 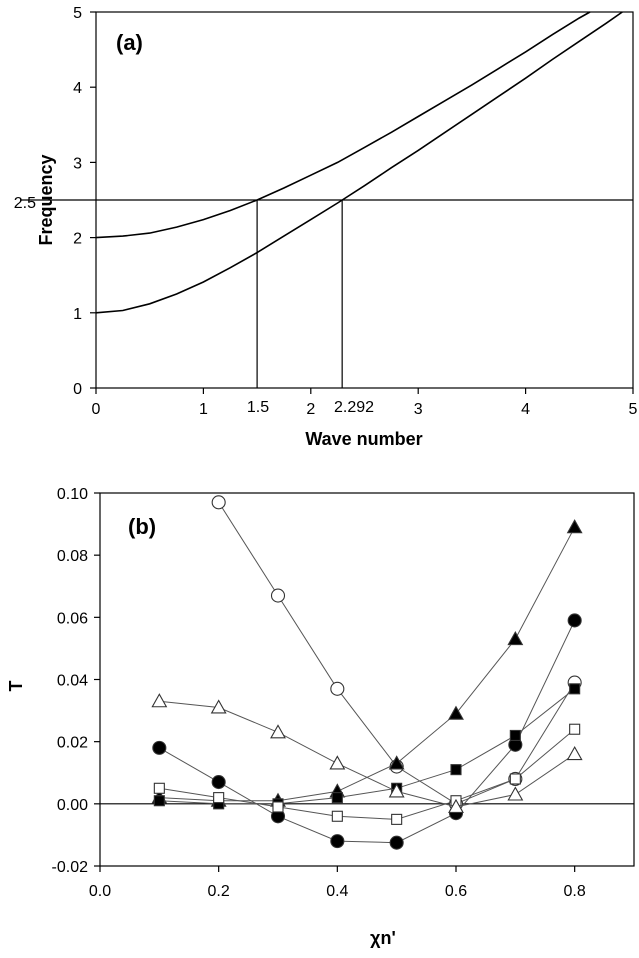 What do you see at coordinates (25, 203) in the screenshot?
I see `plot-a-y-marker-label: 2.5` at bounding box center [25, 203].